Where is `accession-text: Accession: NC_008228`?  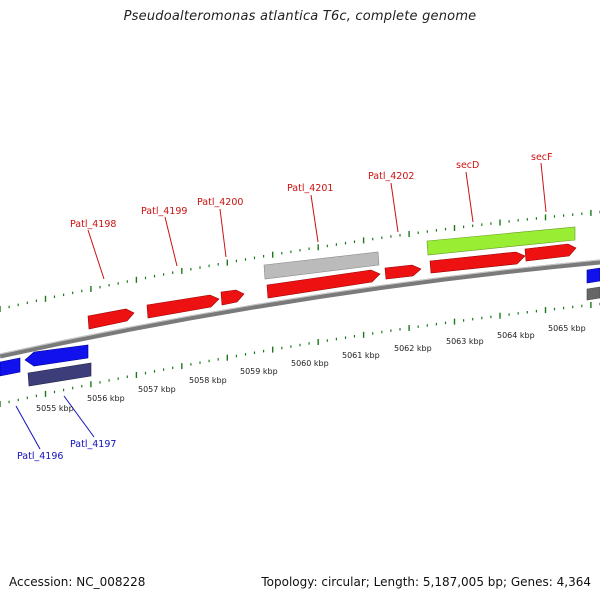
accession-text: Accession: NC_008228 is located at coordinates (77, 582).